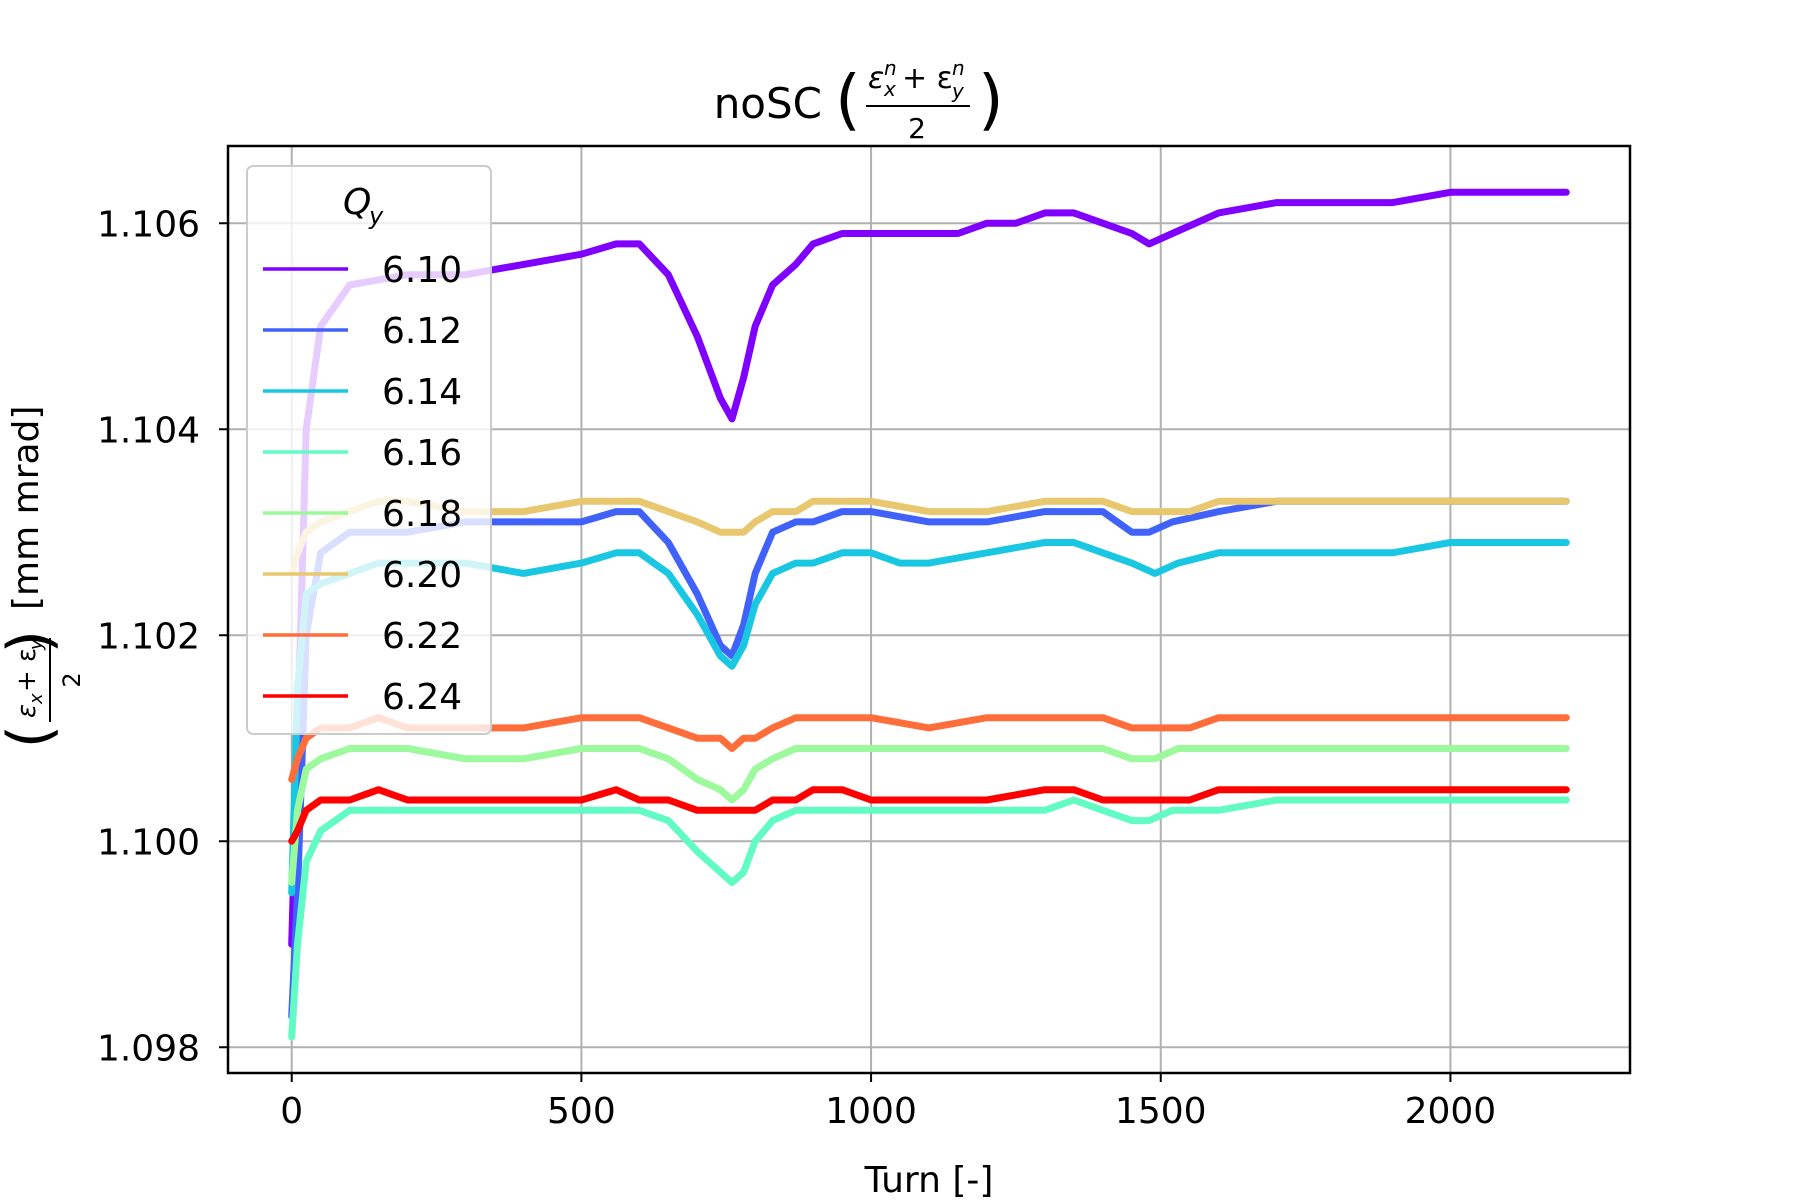 The height and width of the screenshot is (1200, 1800). What do you see at coordinates (890, 68) in the screenshot?
I see `title-sup-x: n` at bounding box center [890, 68].